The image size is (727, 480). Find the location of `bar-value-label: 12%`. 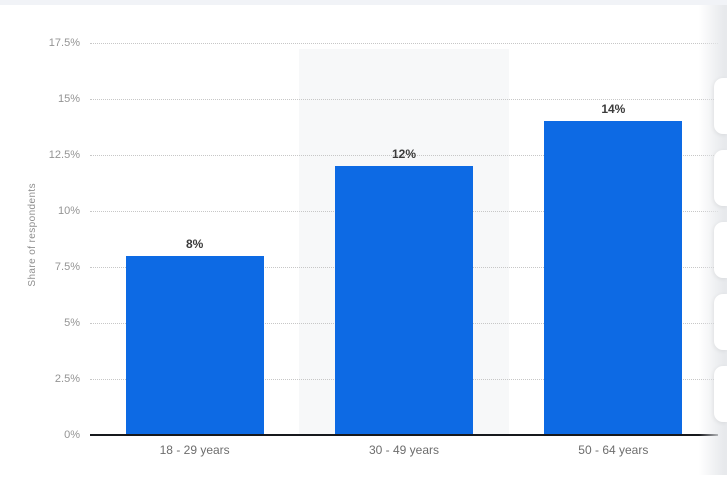

bar-value-label: 12% is located at coordinates (404, 154).